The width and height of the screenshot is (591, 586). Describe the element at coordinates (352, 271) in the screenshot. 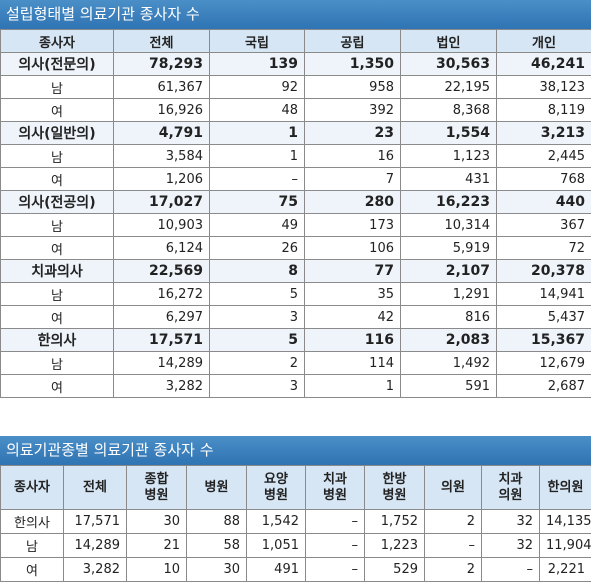

I see `table-cell: 77` at that location.